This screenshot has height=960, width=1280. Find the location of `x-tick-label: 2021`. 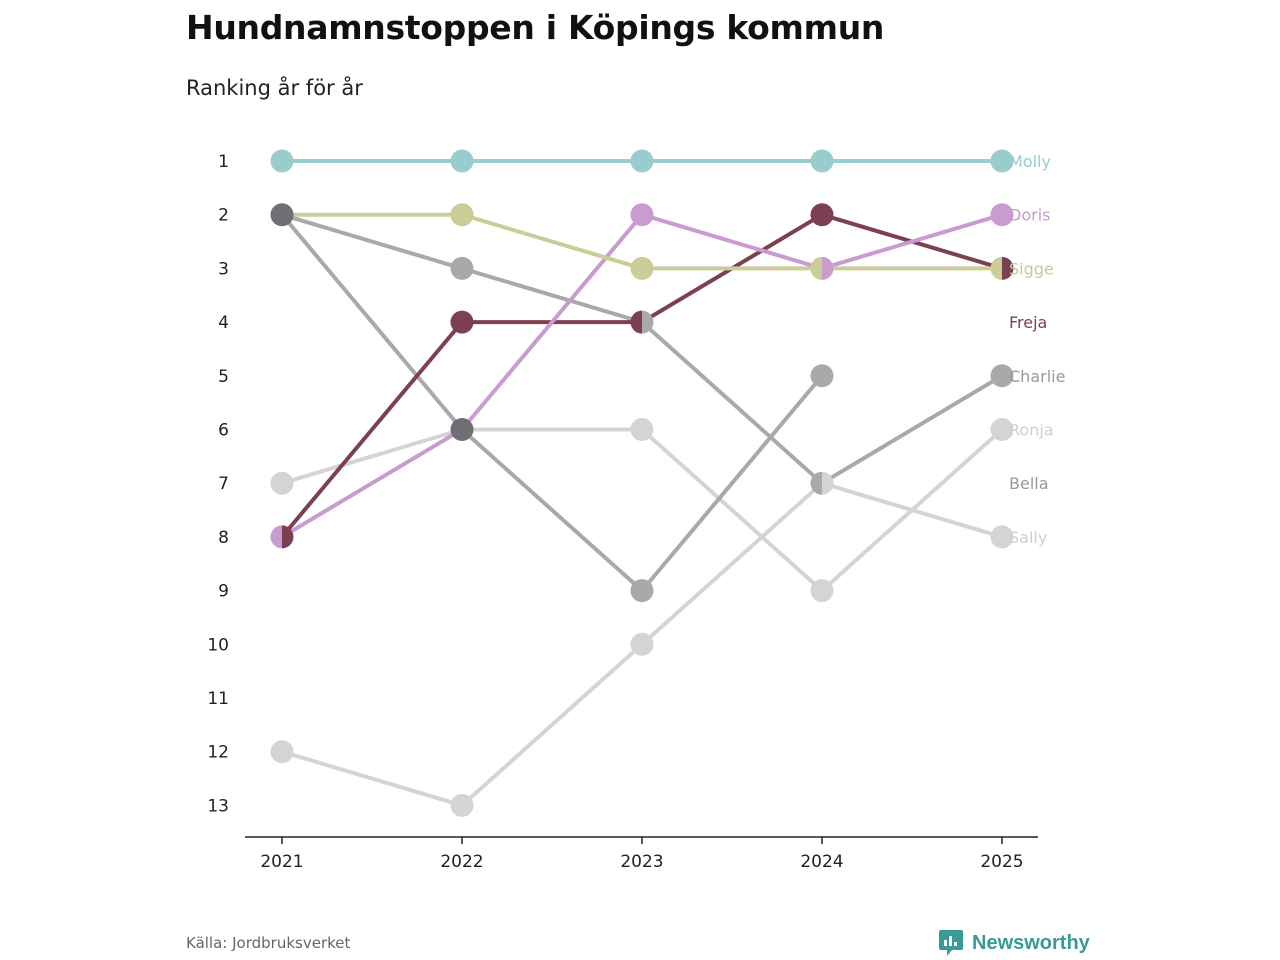

x-tick-label: 2021 is located at coordinates (281, 862).